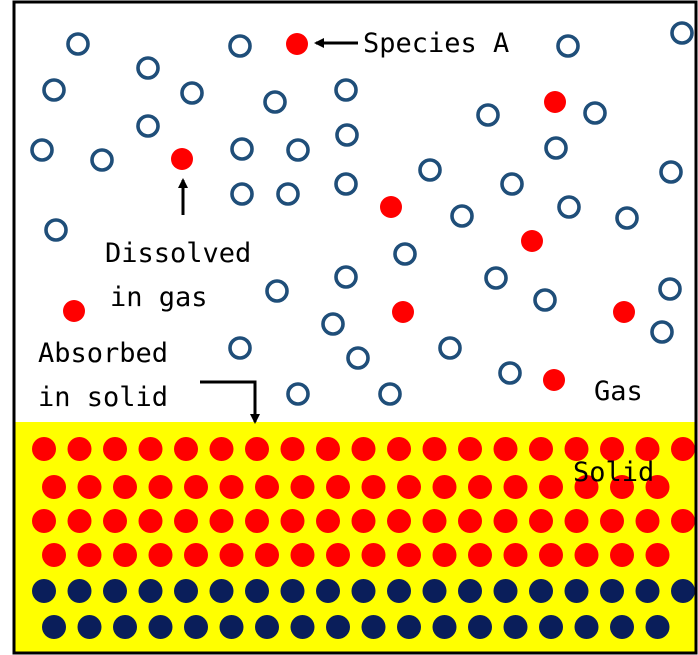  I want to click on absorbed-label-line1: Absorbed, so click(103, 353).